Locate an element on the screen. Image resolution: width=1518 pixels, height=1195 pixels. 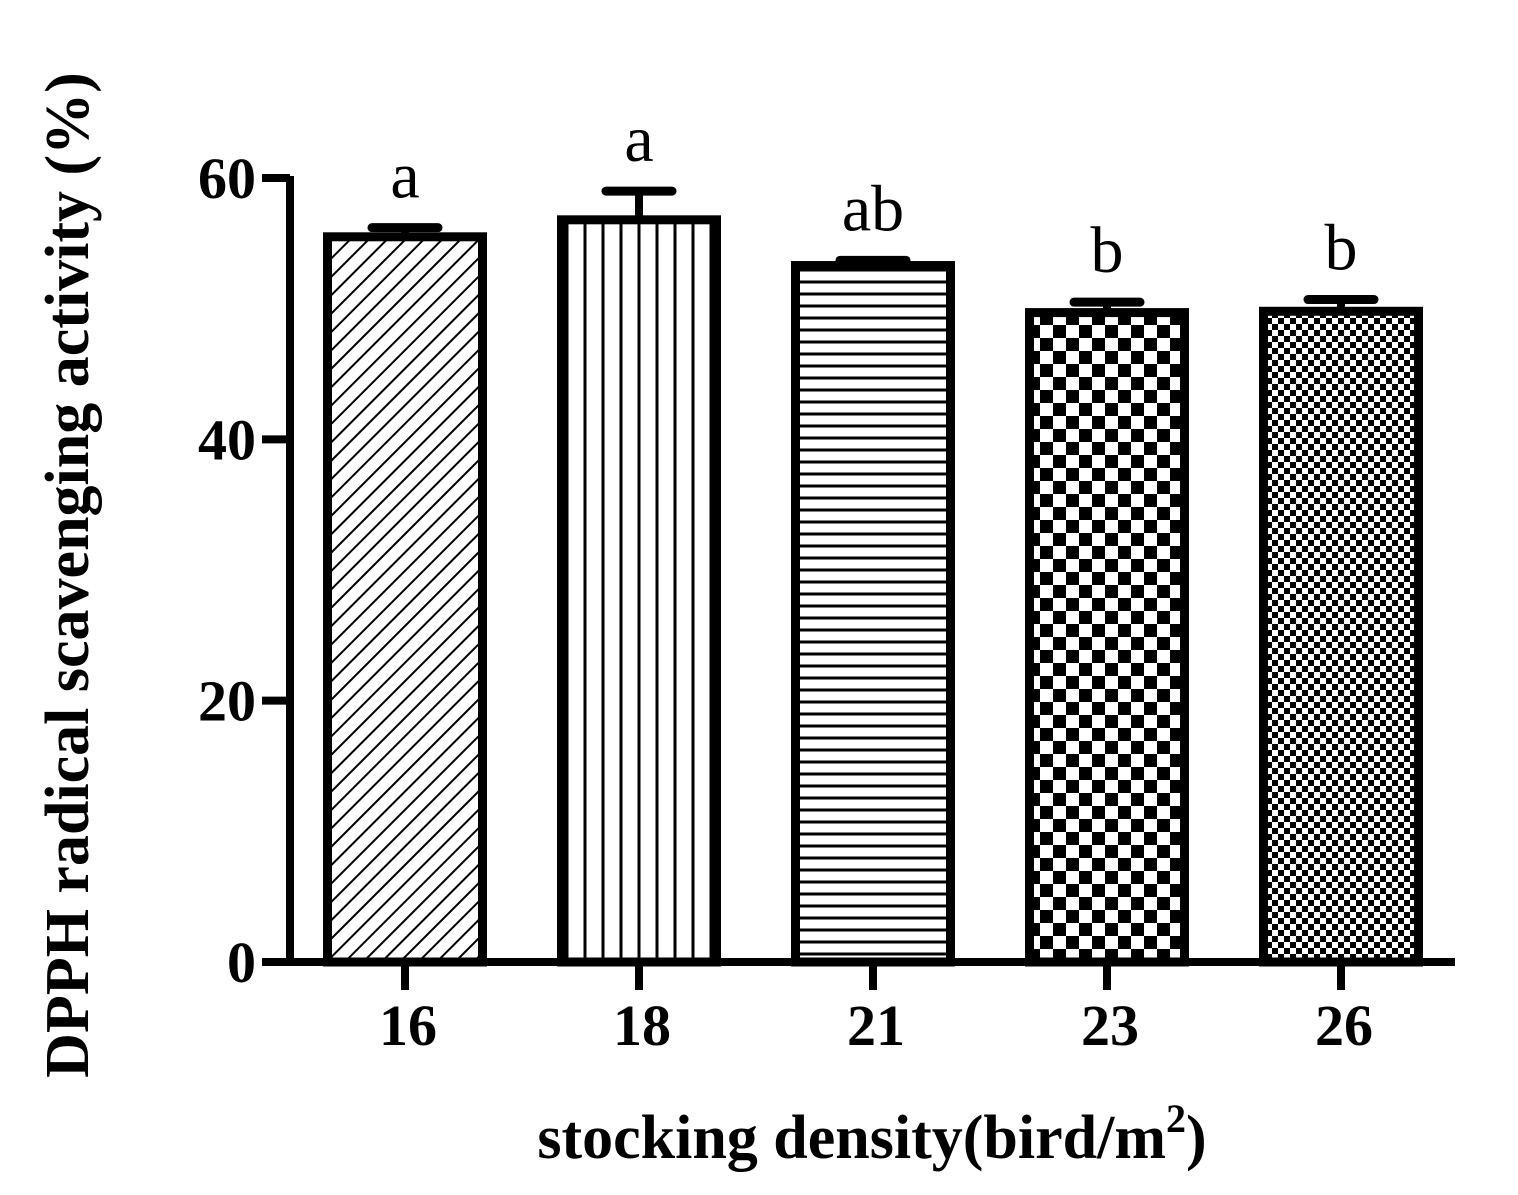
x-tick-label-23: 23 is located at coordinates (1110, 1025).